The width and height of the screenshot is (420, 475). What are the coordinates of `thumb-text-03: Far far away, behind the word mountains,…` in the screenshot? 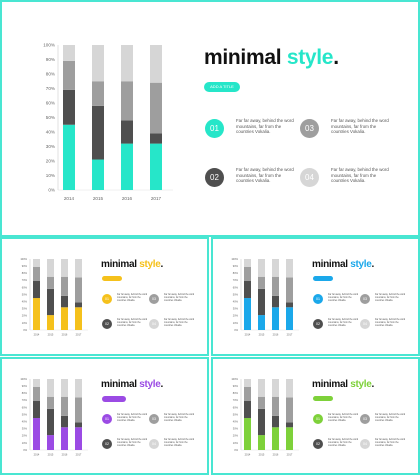 It's located at (390, 418).